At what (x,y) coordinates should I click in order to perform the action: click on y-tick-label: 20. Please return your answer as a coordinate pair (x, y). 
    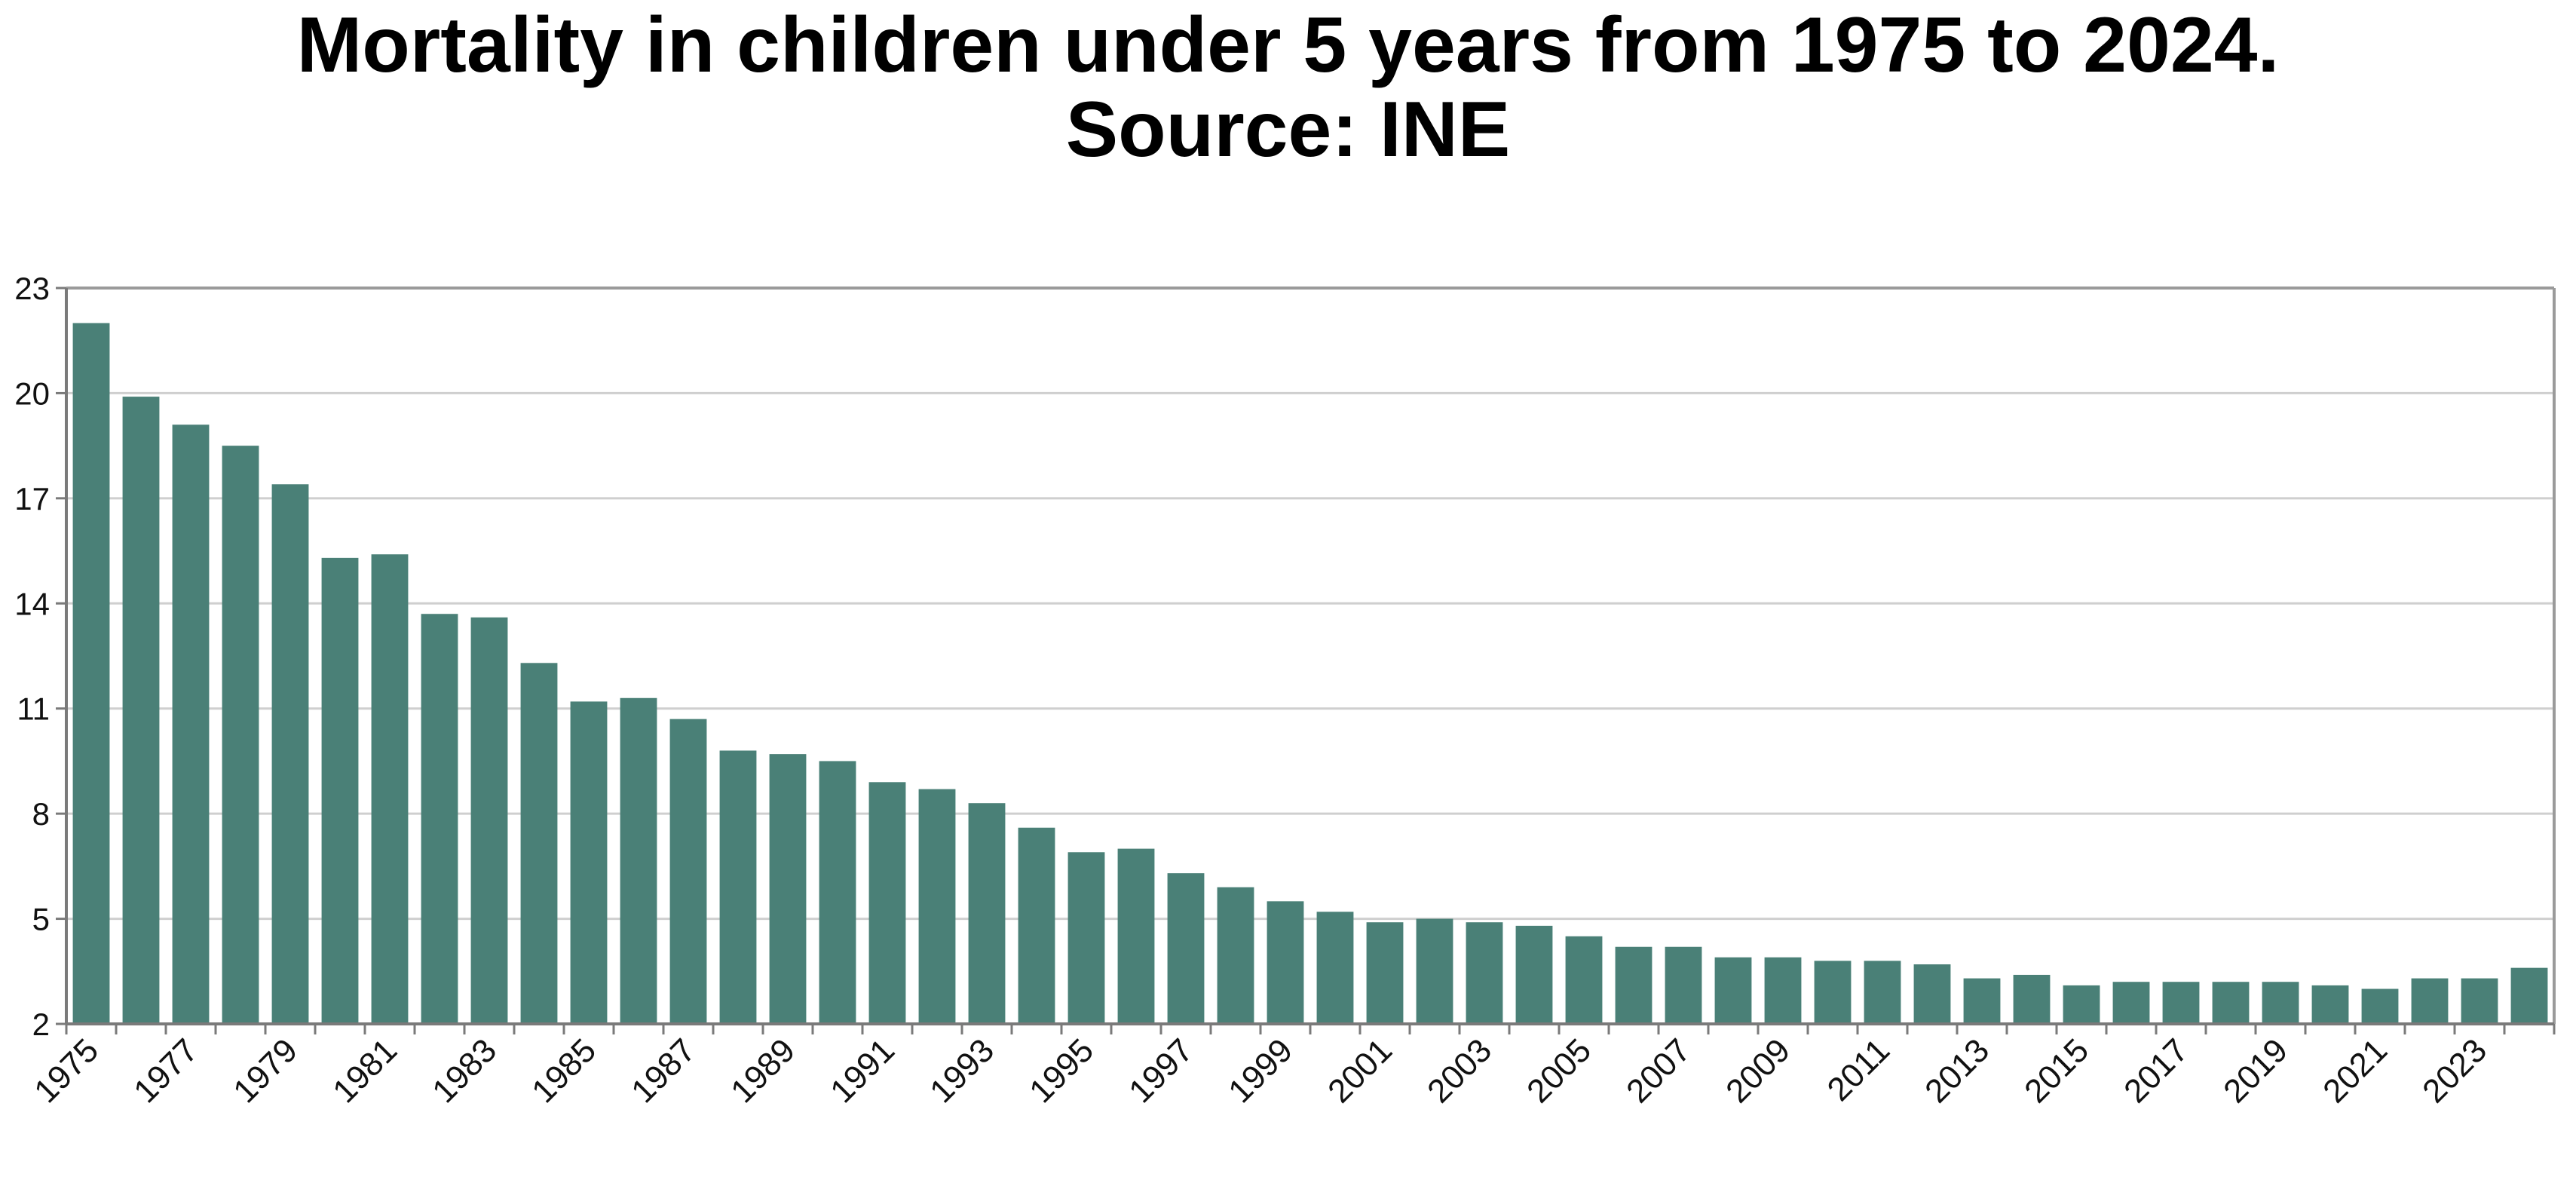
    Looking at the image, I should click on (32, 393).